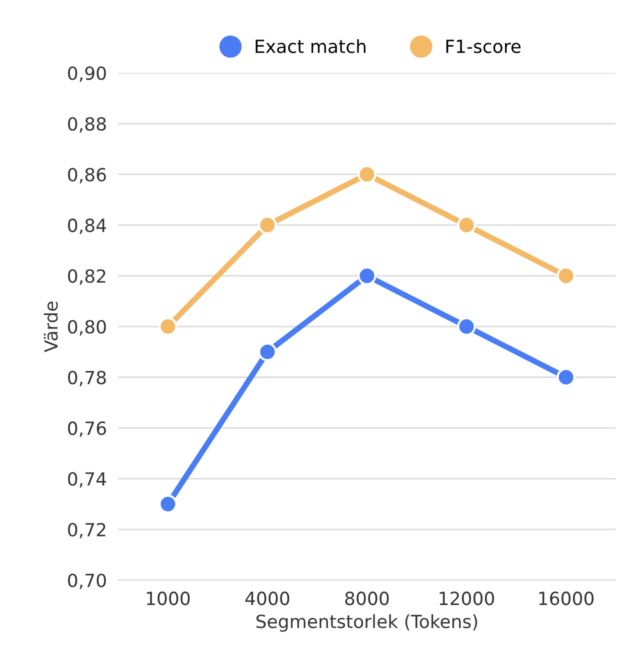 Image resolution: width=622 pixels, height=657 pixels. I want to click on y-tick-label: 0,80, so click(87, 328).